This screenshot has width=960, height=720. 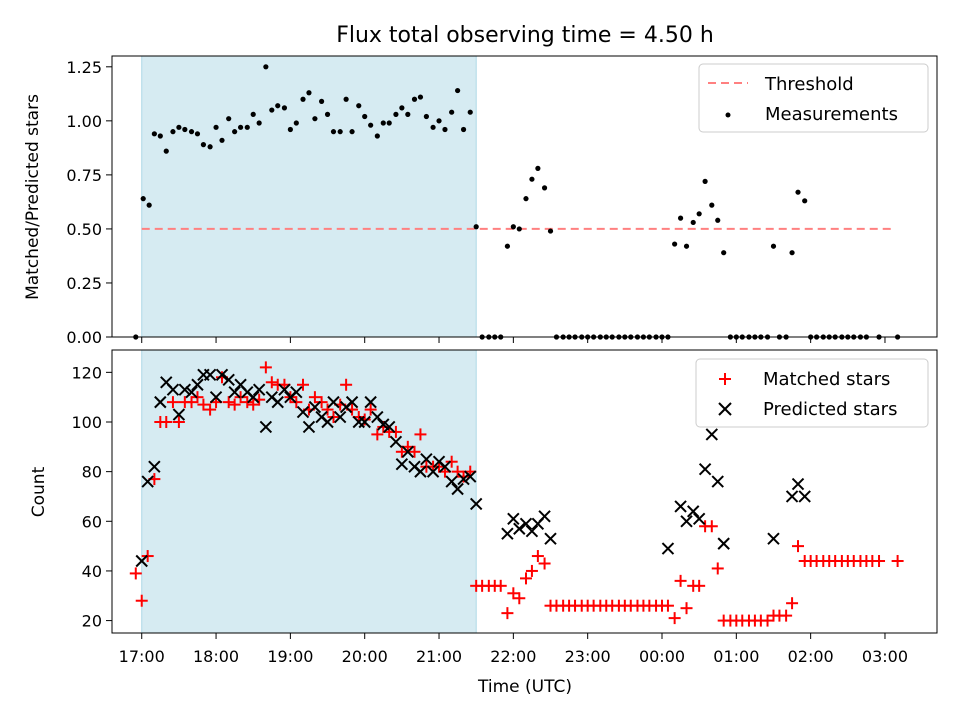 I want to click on x-tick: 02:00, so click(x=811, y=649).